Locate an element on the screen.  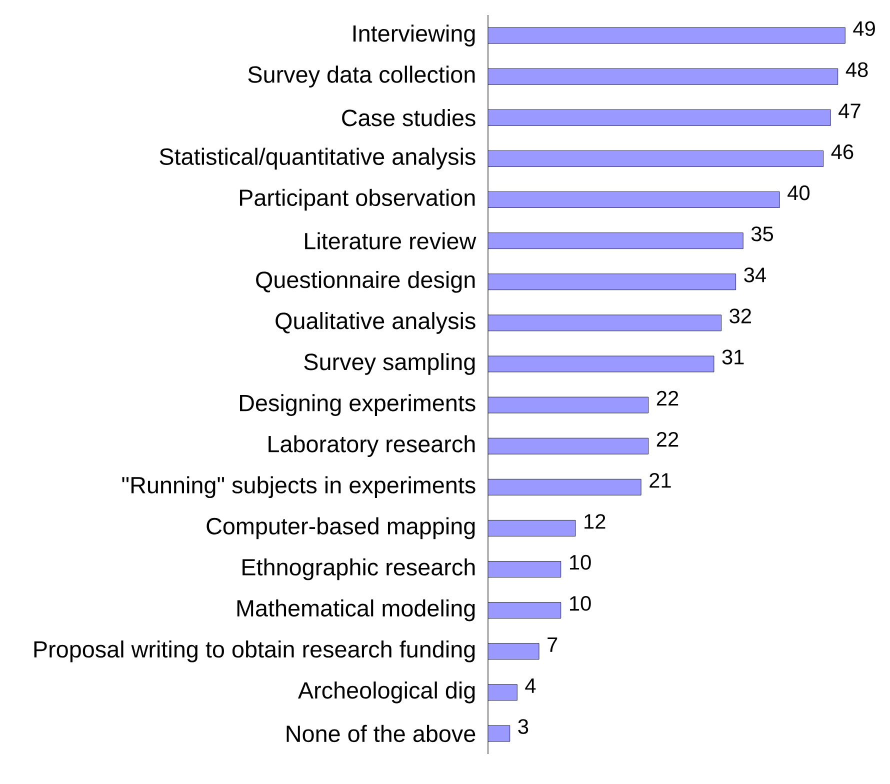
y-tick-label: Ethnographic research is located at coordinates (358, 569).